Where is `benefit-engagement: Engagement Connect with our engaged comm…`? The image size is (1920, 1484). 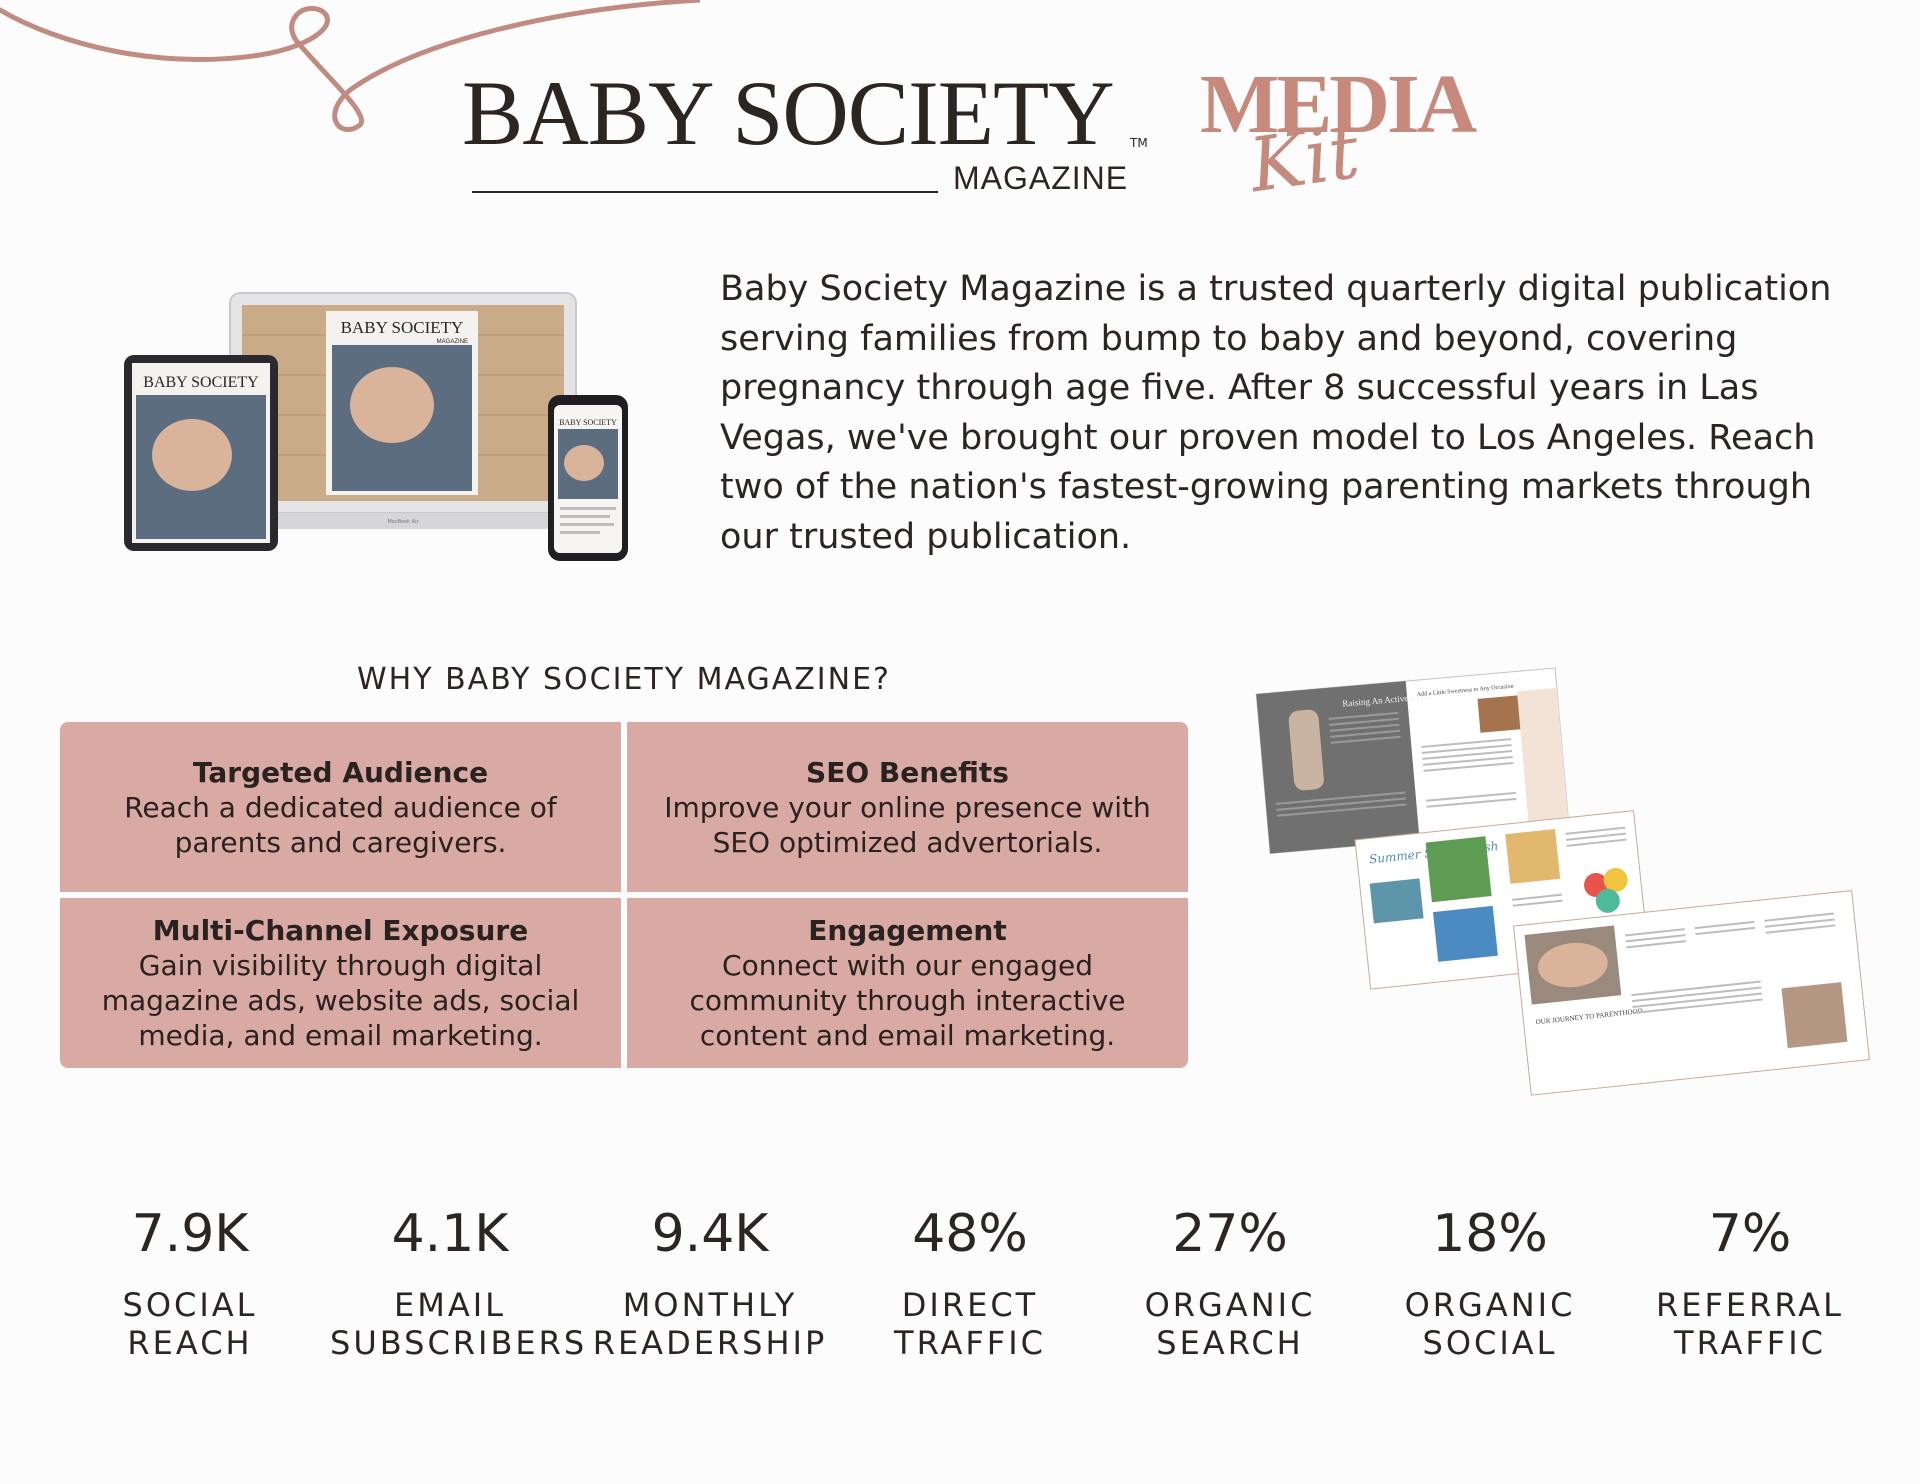 benefit-engagement: Engagement Connect with our engaged comm… is located at coordinates (907, 983).